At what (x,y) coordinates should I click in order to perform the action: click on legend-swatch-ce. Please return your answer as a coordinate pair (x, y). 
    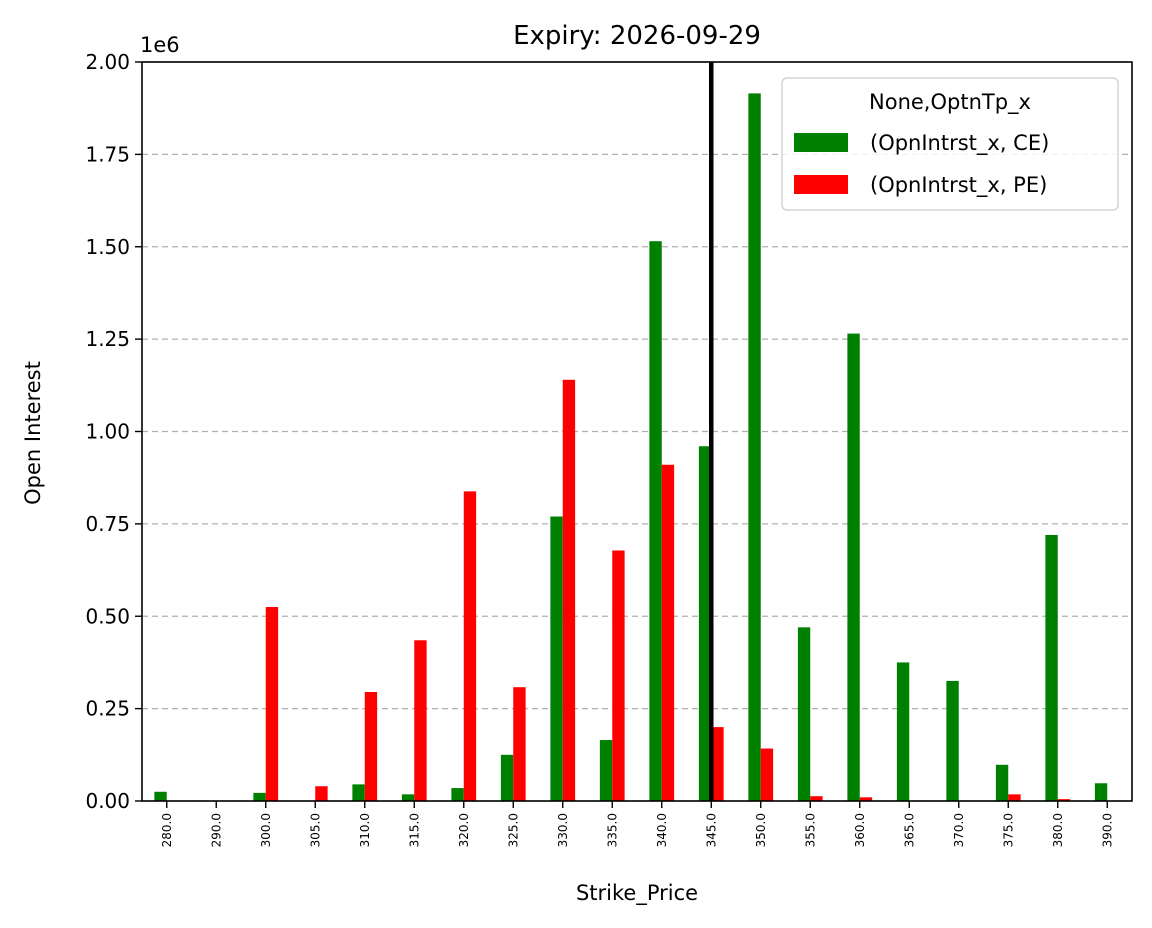
    Looking at the image, I should click on (821, 142).